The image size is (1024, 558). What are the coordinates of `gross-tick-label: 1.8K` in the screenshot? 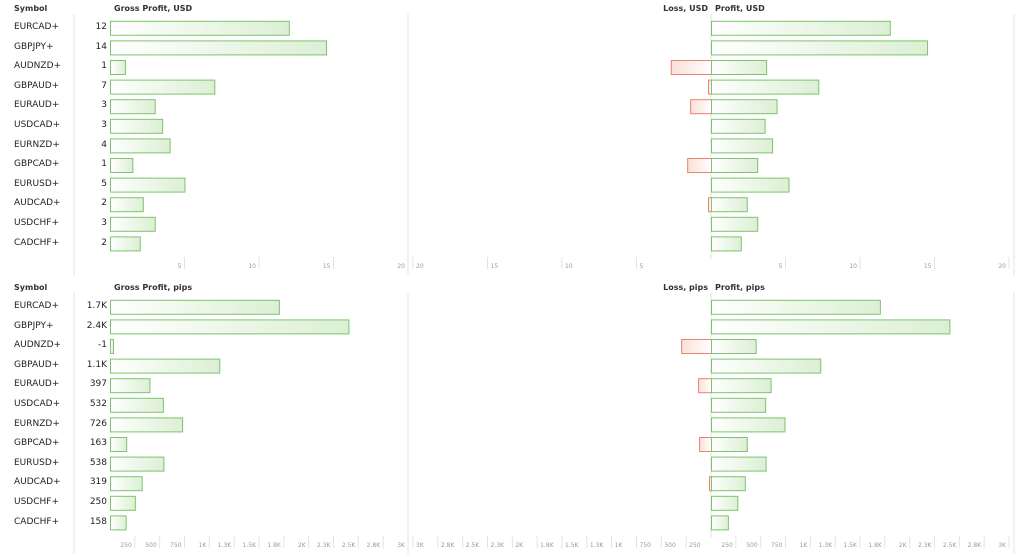 It's located at (274, 545).